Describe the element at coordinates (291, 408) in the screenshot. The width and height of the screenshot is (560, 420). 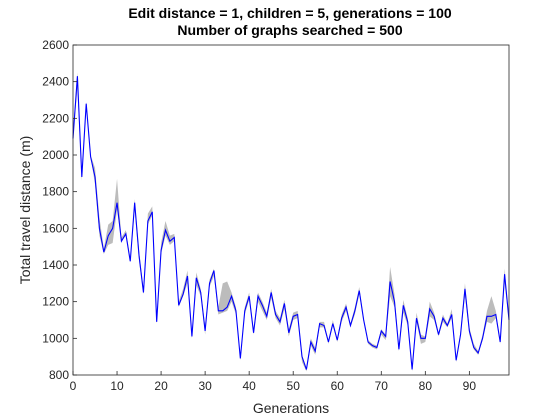
I see `x-axis-label: Generations` at that location.